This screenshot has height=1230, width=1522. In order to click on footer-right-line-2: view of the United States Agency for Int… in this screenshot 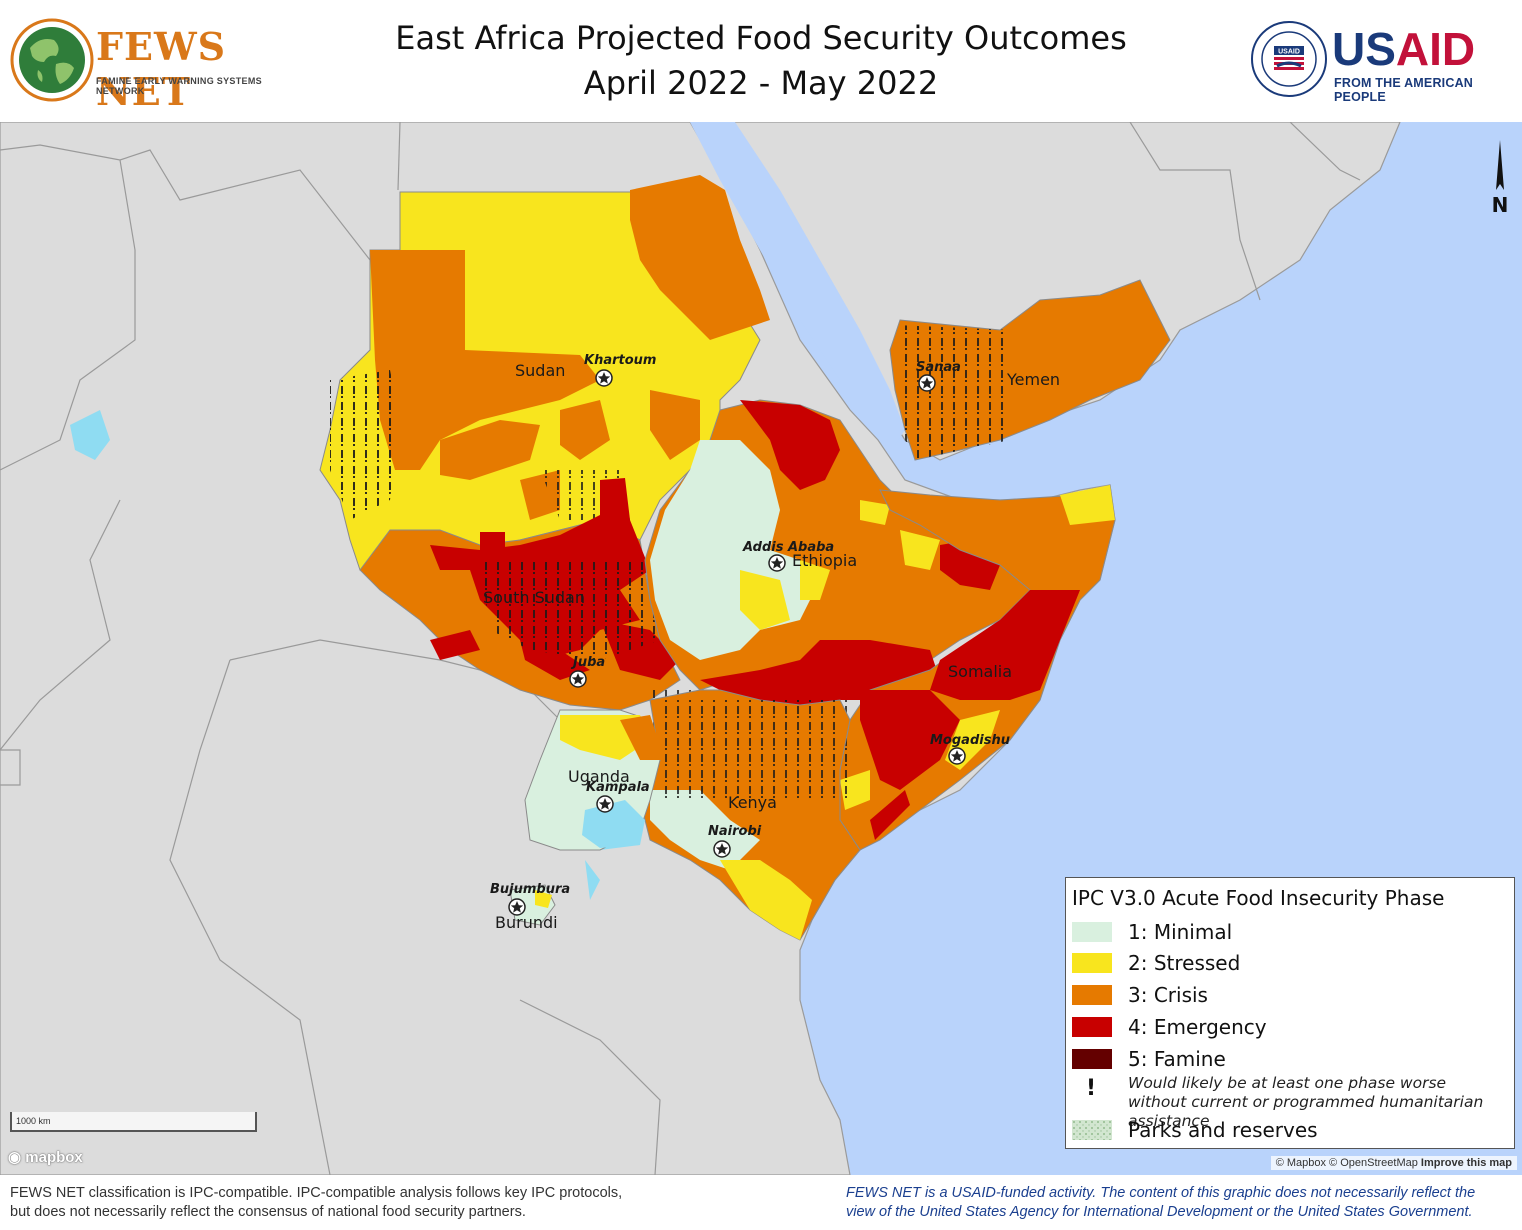, I will do `click(1159, 1212)`.